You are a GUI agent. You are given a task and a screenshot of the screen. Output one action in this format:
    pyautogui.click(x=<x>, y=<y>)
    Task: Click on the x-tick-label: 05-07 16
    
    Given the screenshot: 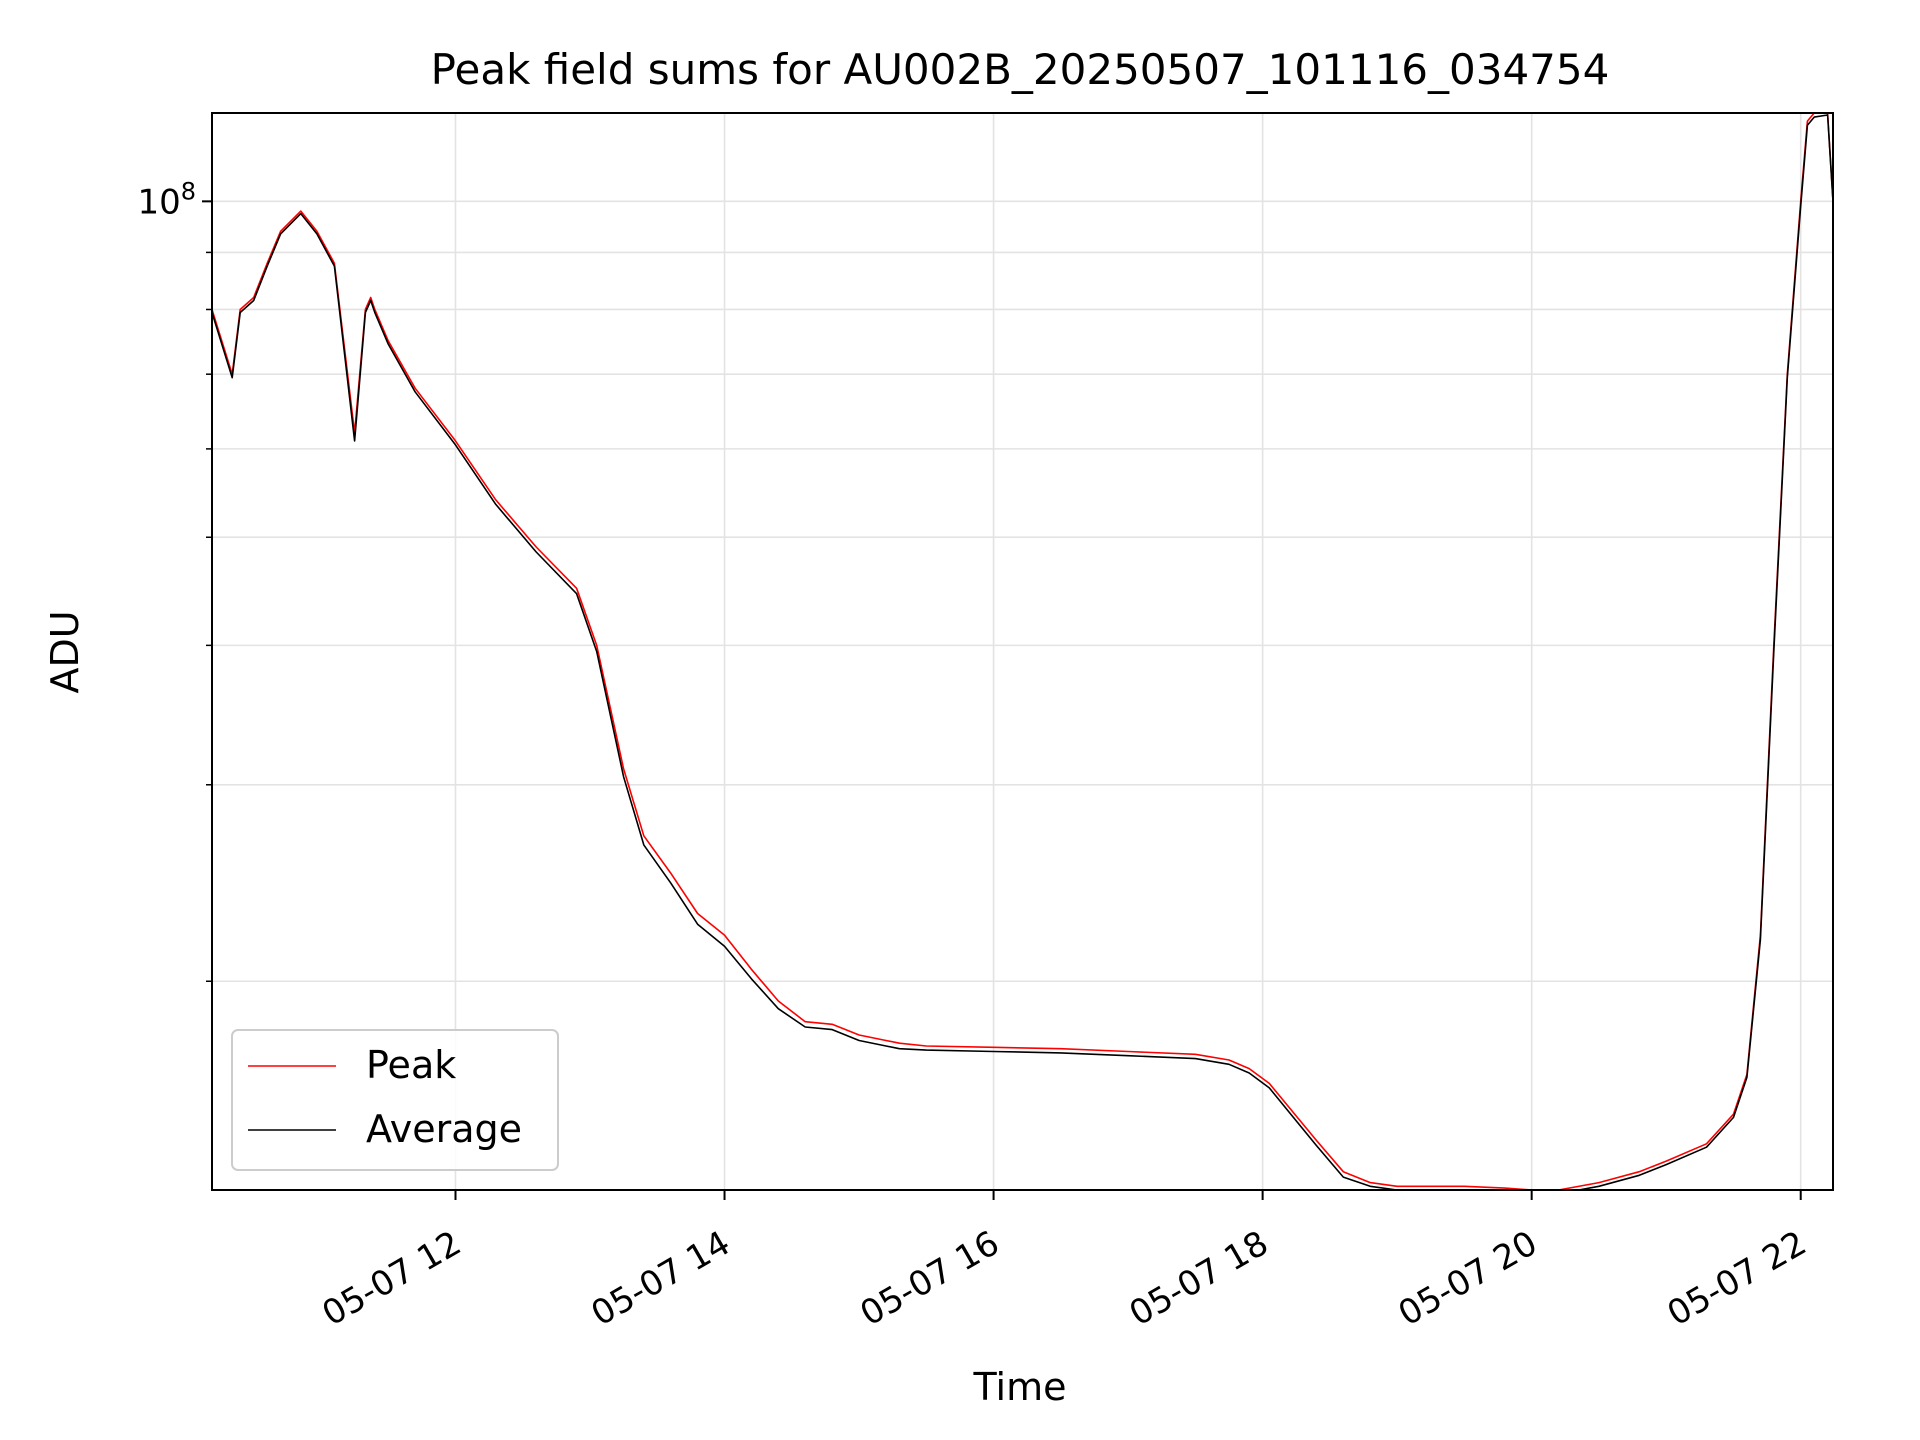 What is the action you would take?
    pyautogui.click(x=930, y=1278)
    